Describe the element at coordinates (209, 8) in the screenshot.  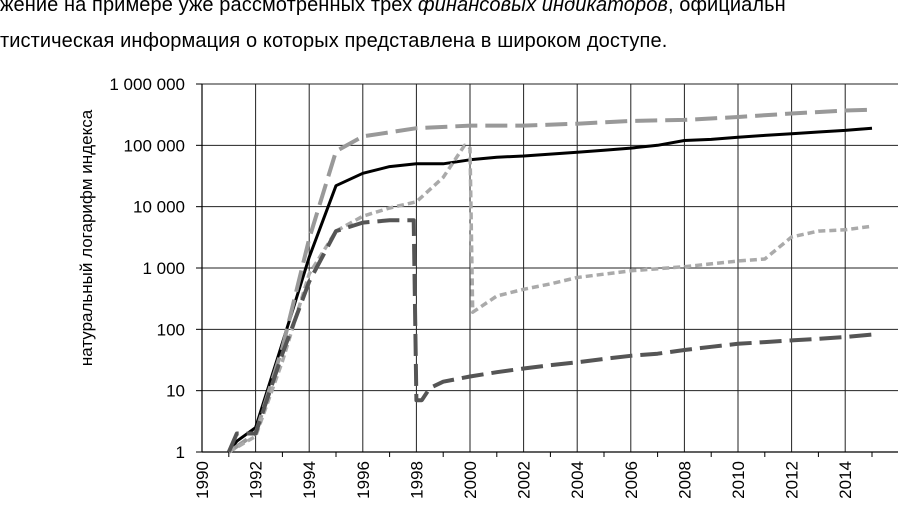
I see `paragraph-line-1-start: жение на примере уже рассмотренных трех` at that location.